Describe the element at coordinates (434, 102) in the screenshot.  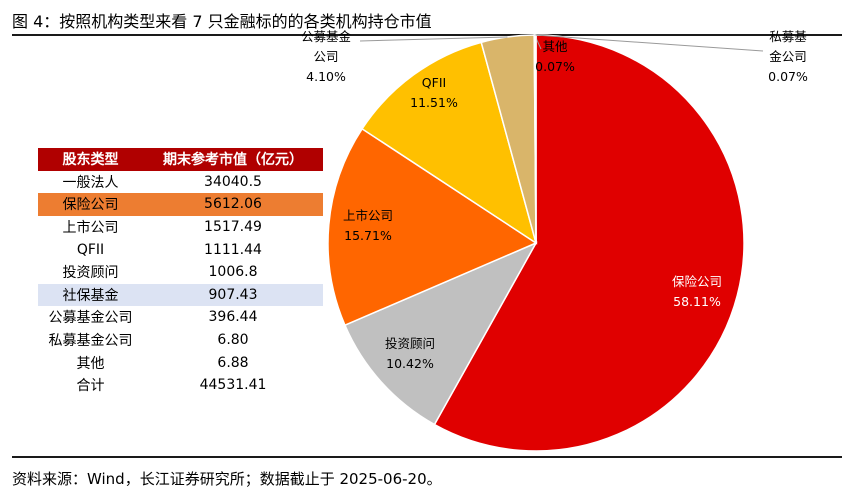
I see `slice-value-label: 11.51%` at that location.